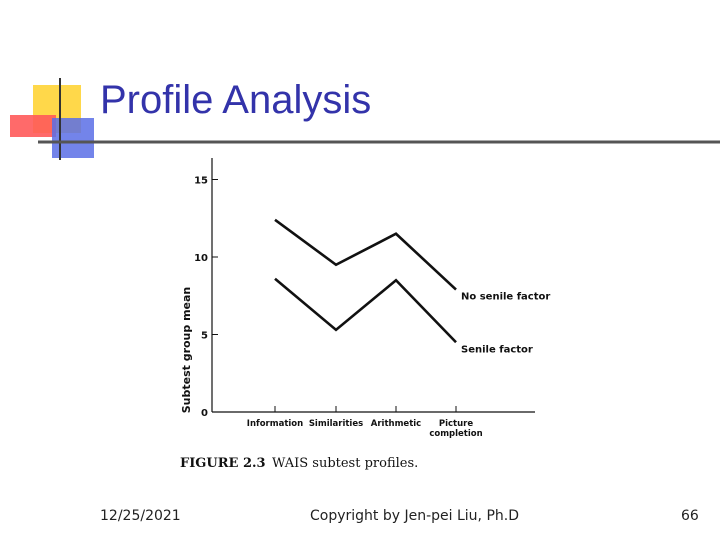 This screenshot has width=720, height=540. I want to click on y-tick-label: 15, so click(201, 181).